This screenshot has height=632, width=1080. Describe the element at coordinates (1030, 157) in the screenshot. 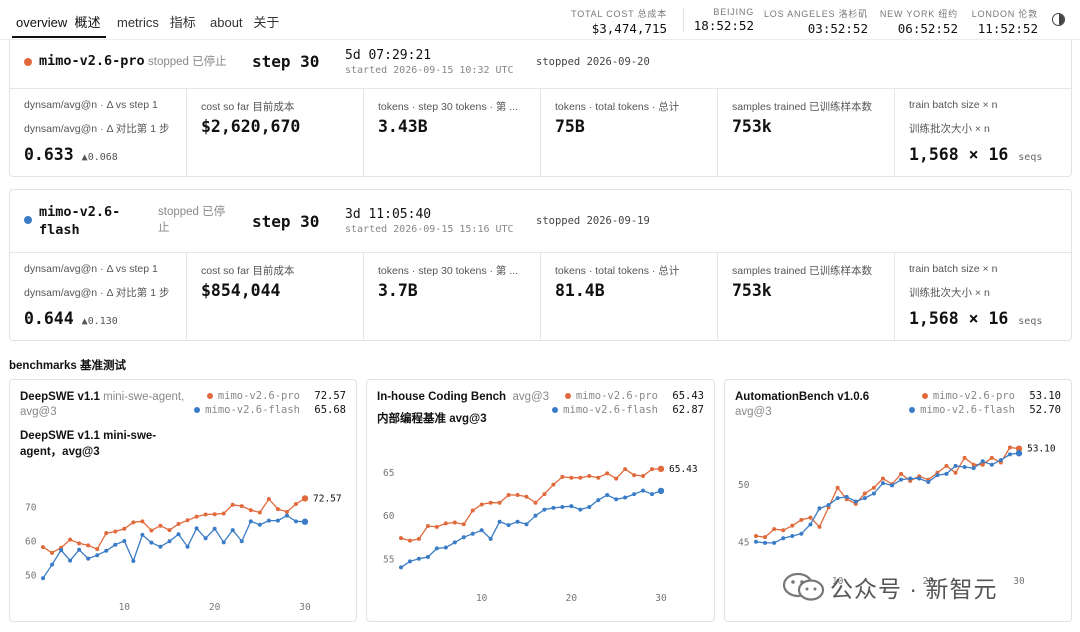

I see `metric-unit: seqs` at that location.